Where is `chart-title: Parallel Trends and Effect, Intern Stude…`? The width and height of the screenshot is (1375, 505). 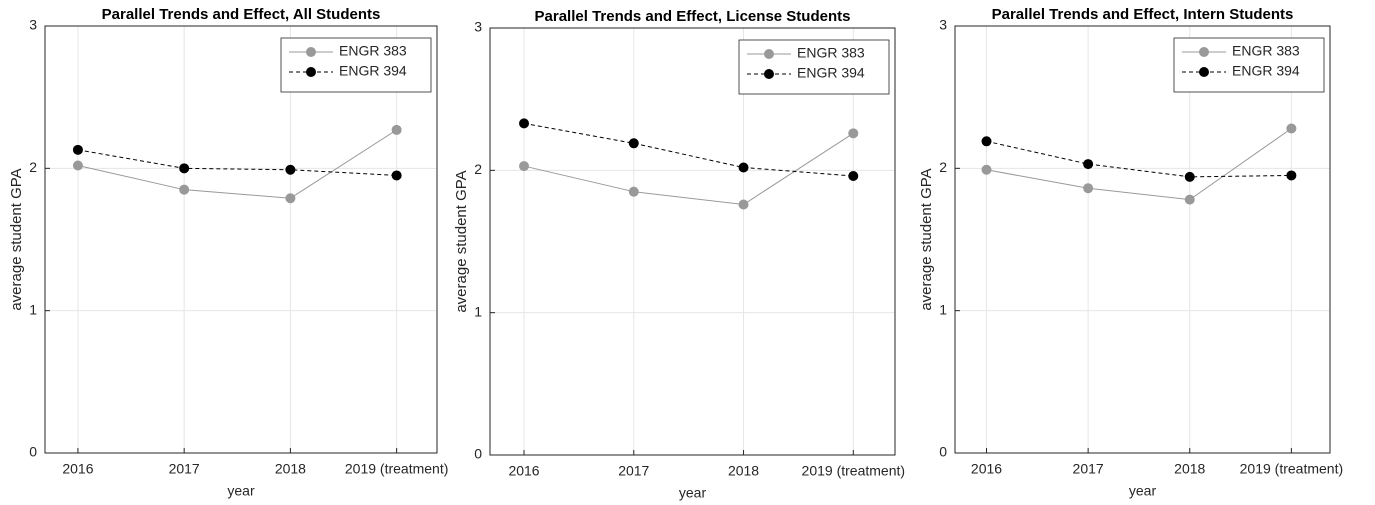
chart-title: Parallel Trends and Effect, Intern Stude… is located at coordinates (1143, 14).